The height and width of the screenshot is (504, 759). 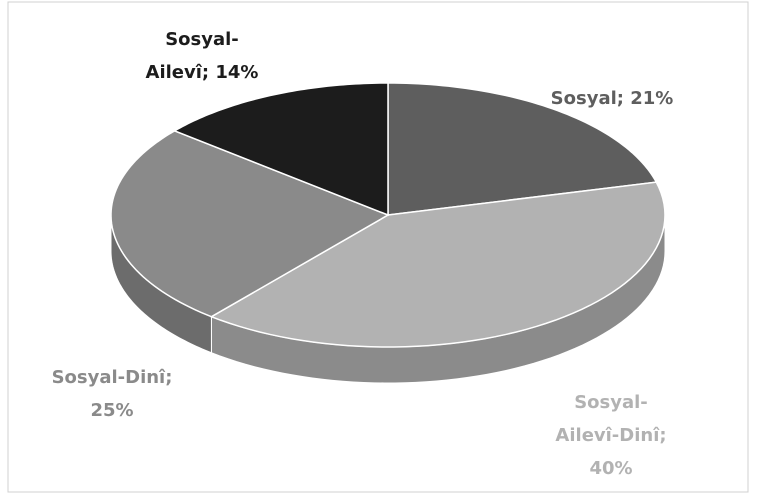 What do you see at coordinates (202, 72) in the screenshot?
I see `data-label: Ailevî; 14%` at bounding box center [202, 72].